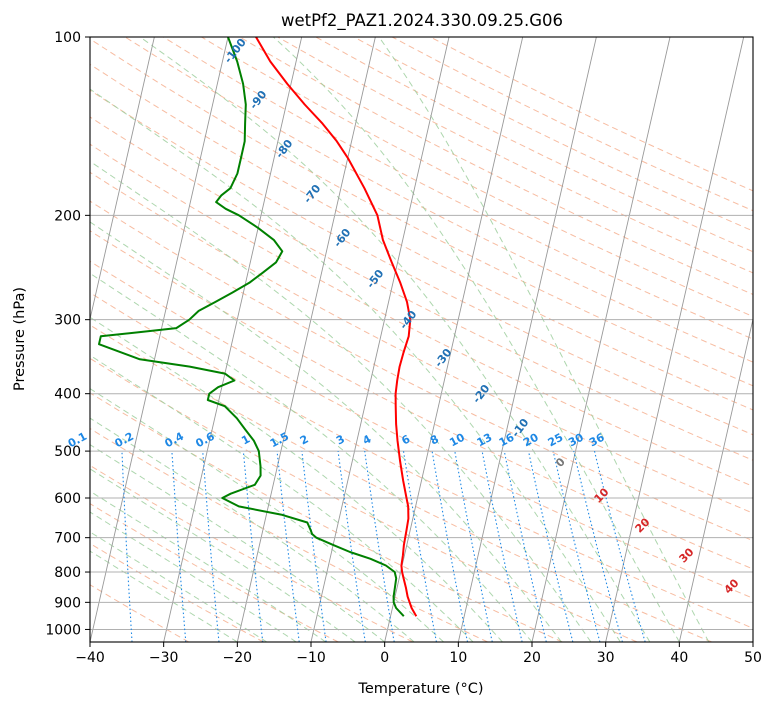  I want to click on x-tick-label: 0, so click(384, 658).